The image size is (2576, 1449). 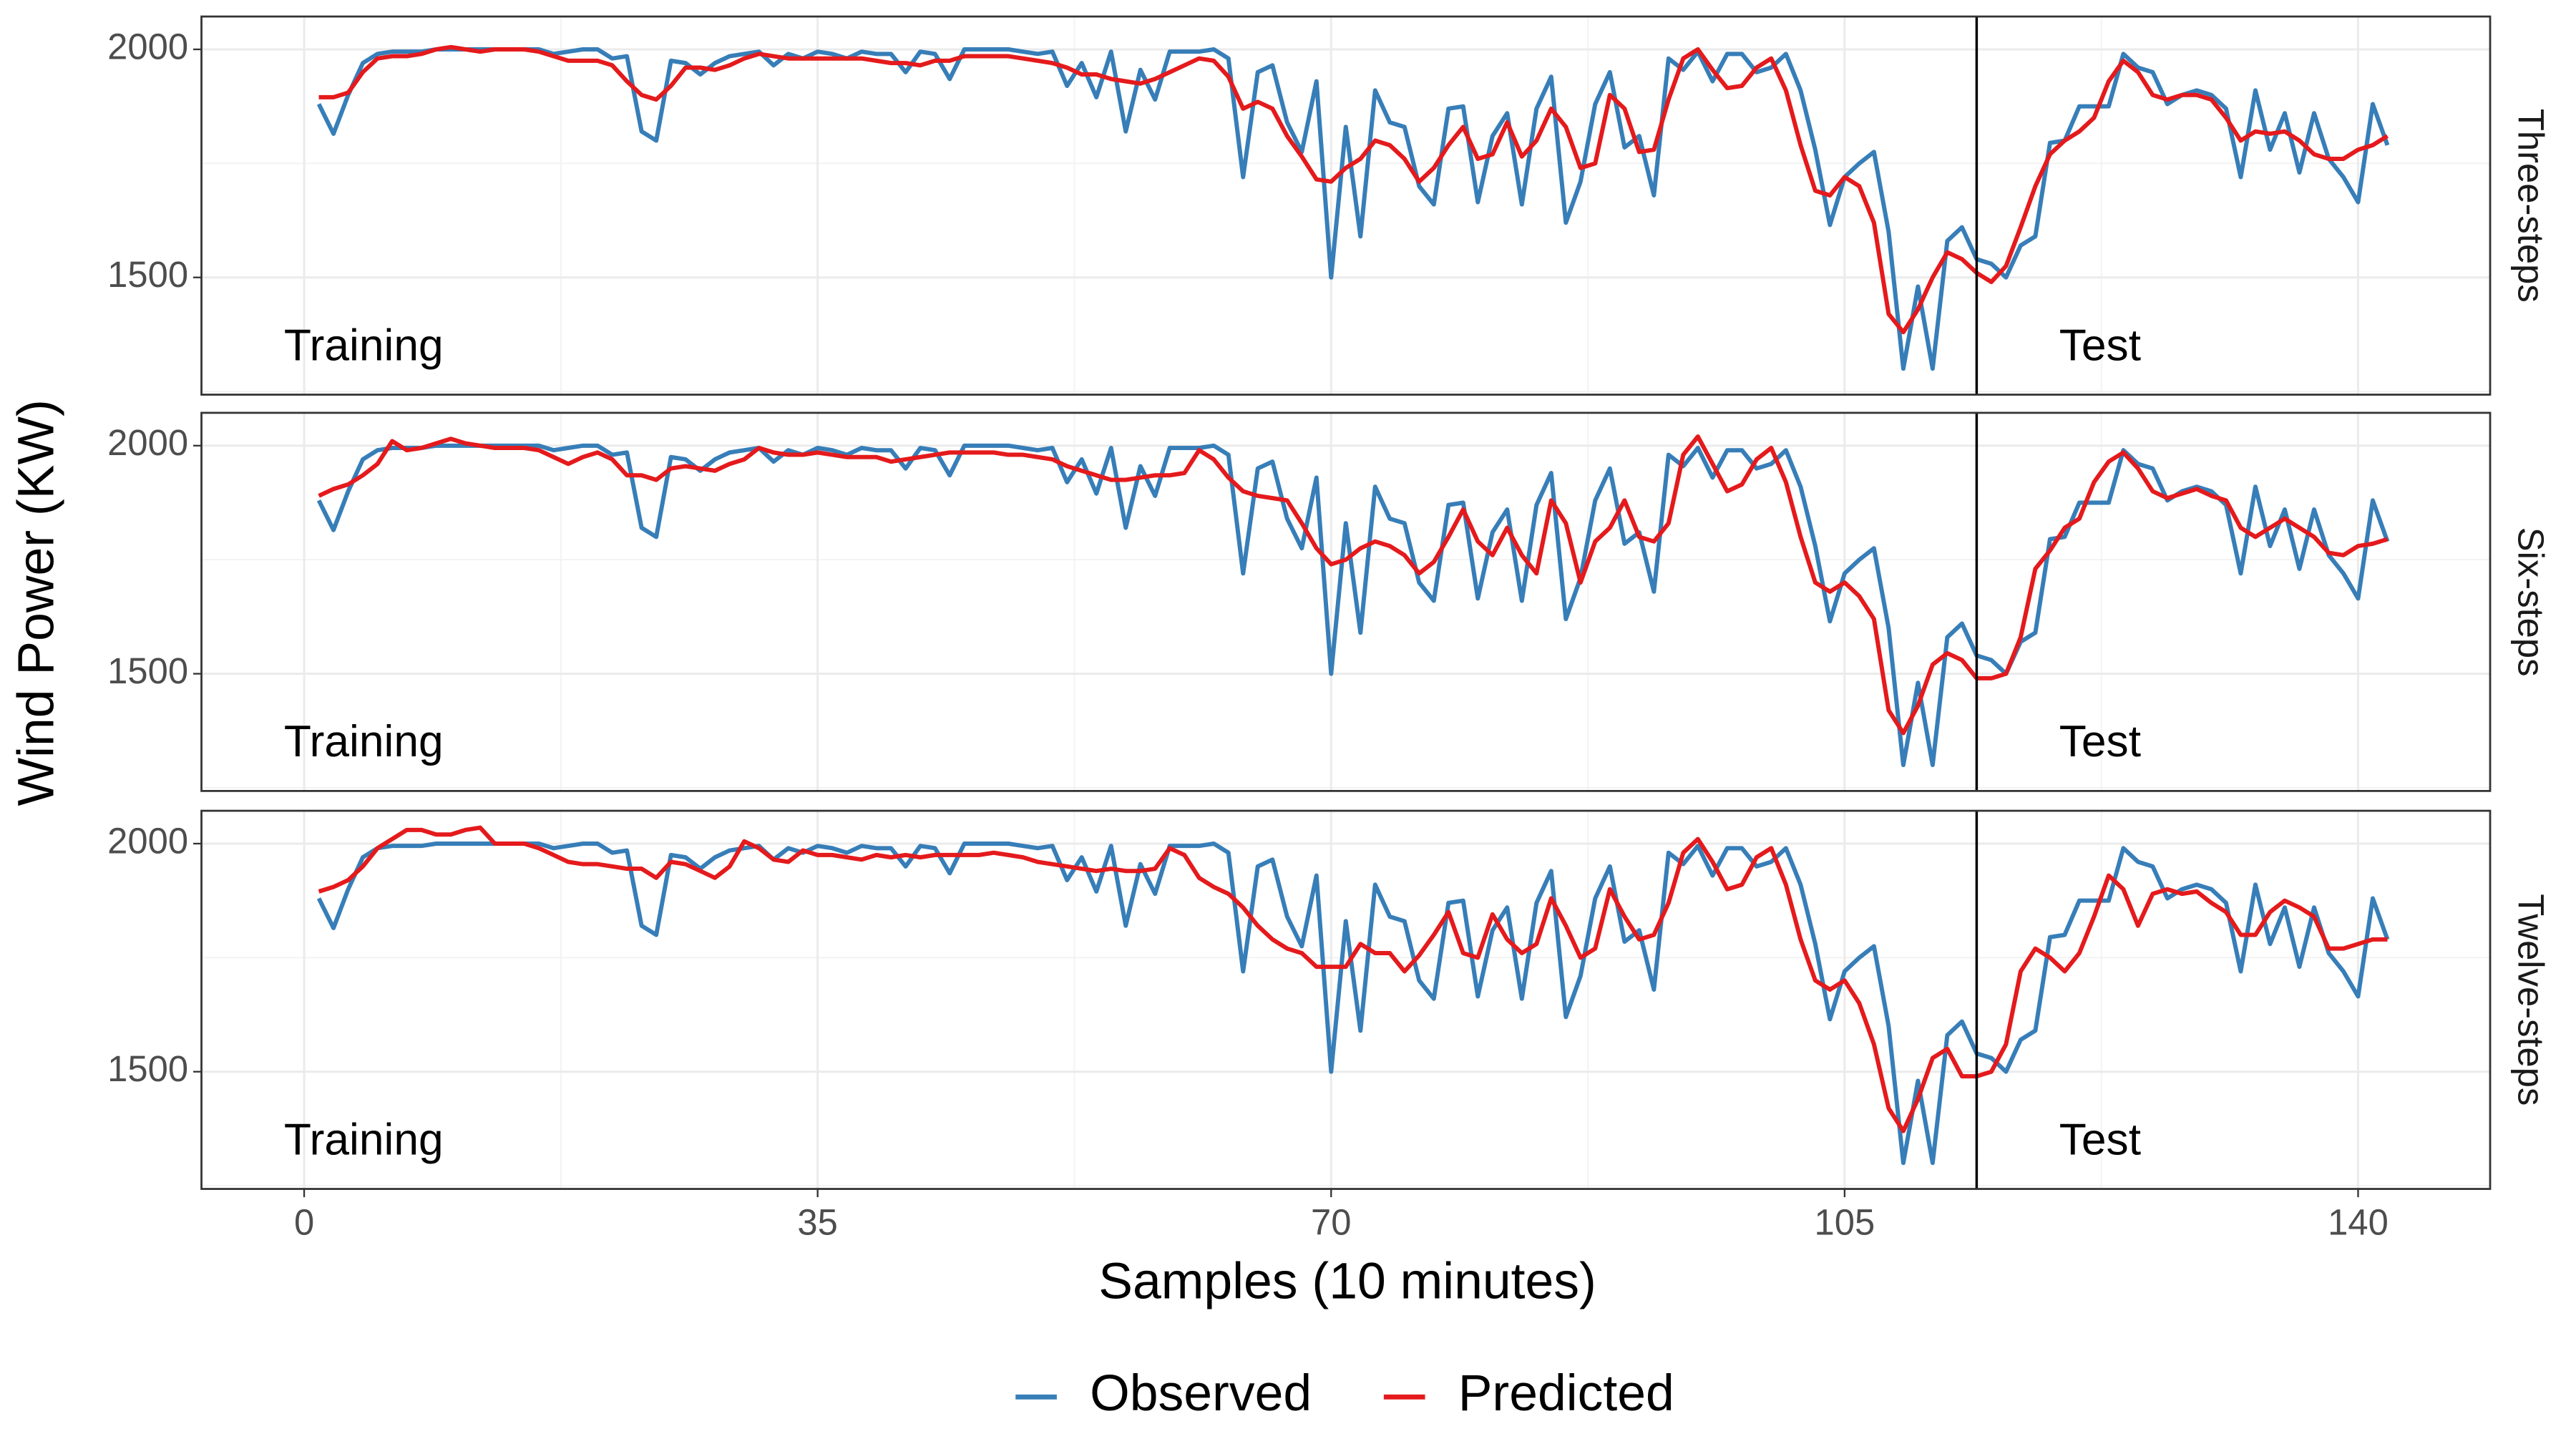 I want to click on x-tick-label: 105, so click(x=1845, y=1222).